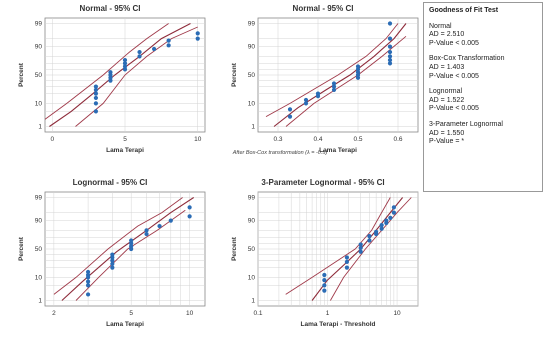  I want to click on probability-plot: 1 10 50 90 99 0.3 0.4 0.5 0.6 Lama Terapi Percent, so click(325, 85).